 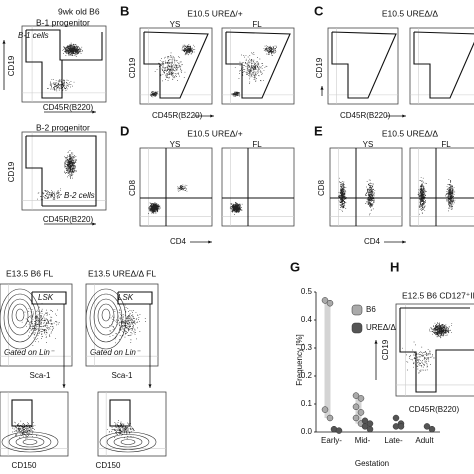 What do you see at coordinates (79, 11) in the screenshot?
I see `panel-title: 9wk old B6` at bounding box center [79, 11].